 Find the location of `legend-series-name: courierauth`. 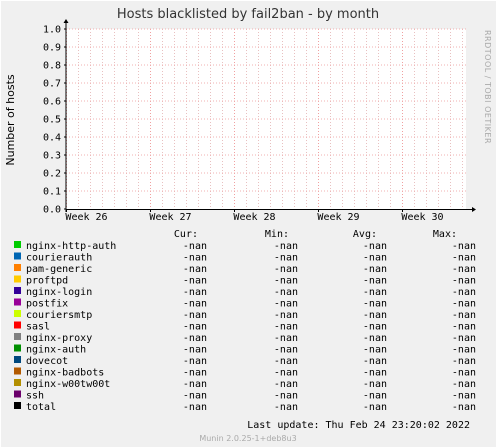

legend-series-name: courierauth is located at coordinates (59, 258).